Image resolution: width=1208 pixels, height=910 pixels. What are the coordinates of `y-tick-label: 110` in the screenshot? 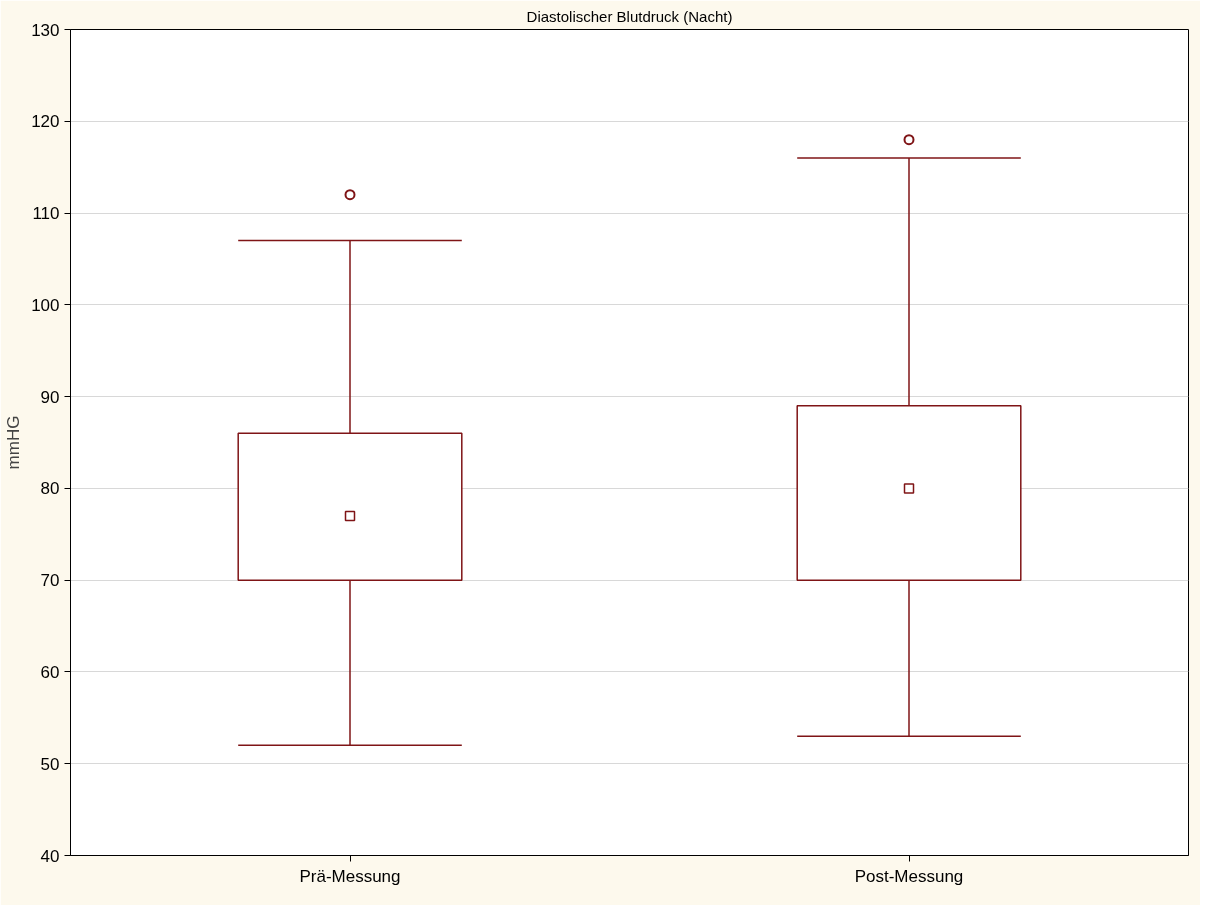 It's located at (46, 214).